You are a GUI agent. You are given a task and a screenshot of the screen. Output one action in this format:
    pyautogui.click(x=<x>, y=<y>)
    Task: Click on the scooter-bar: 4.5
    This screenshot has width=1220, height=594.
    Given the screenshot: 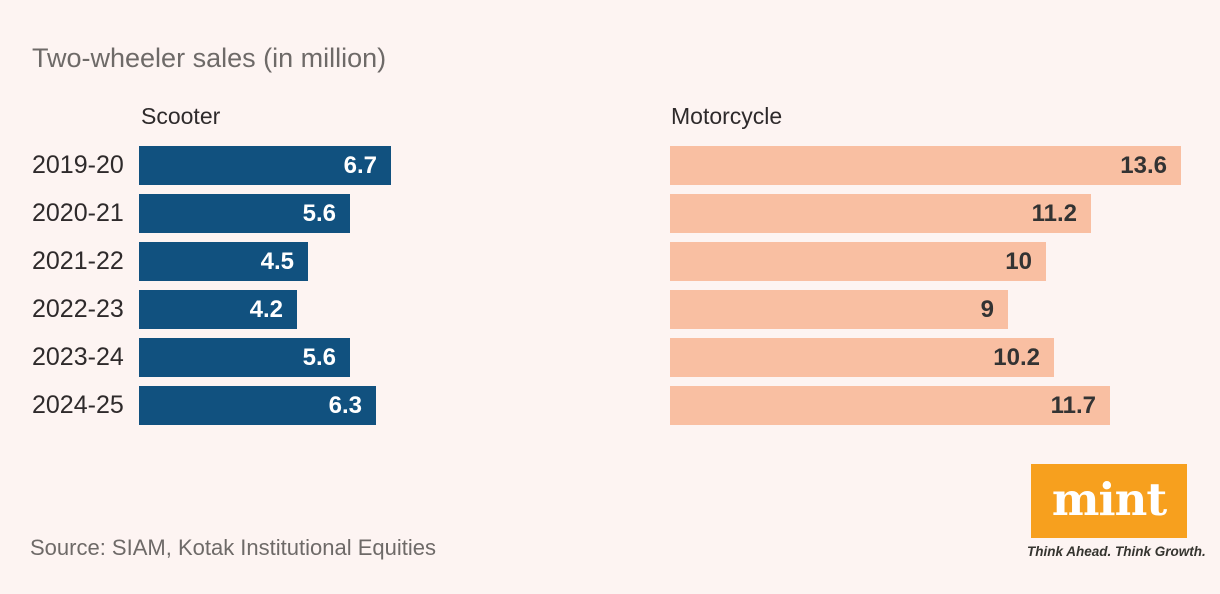 What is the action you would take?
    pyautogui.click(x=223, y=261)
    